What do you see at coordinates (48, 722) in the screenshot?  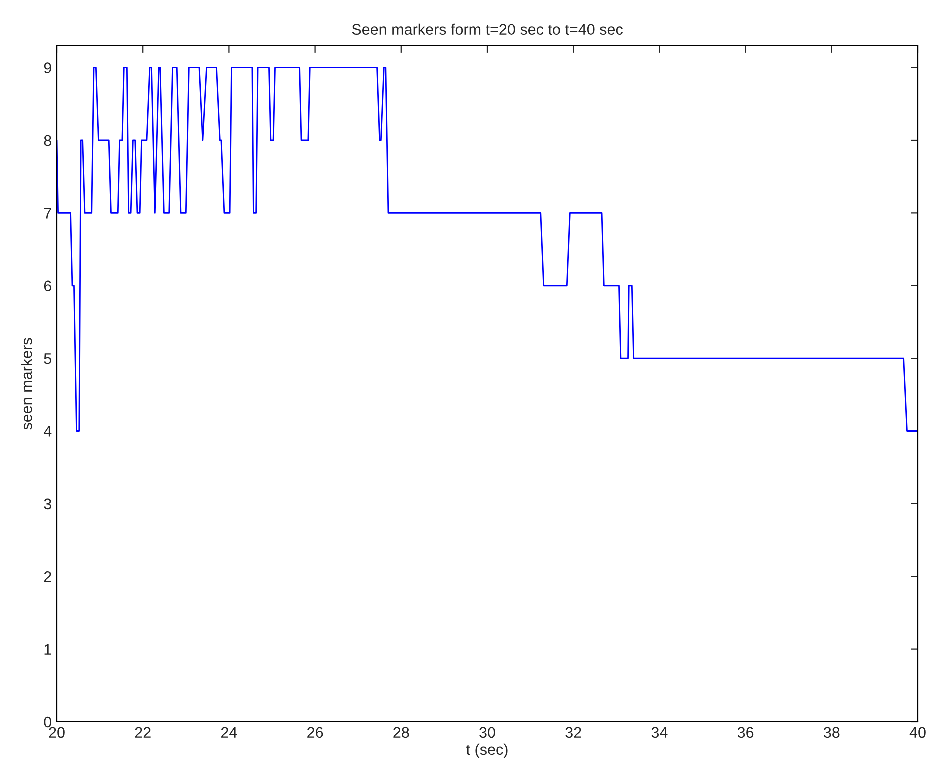 I see `y-tick-label: 0` at bounding box center [48, 722].